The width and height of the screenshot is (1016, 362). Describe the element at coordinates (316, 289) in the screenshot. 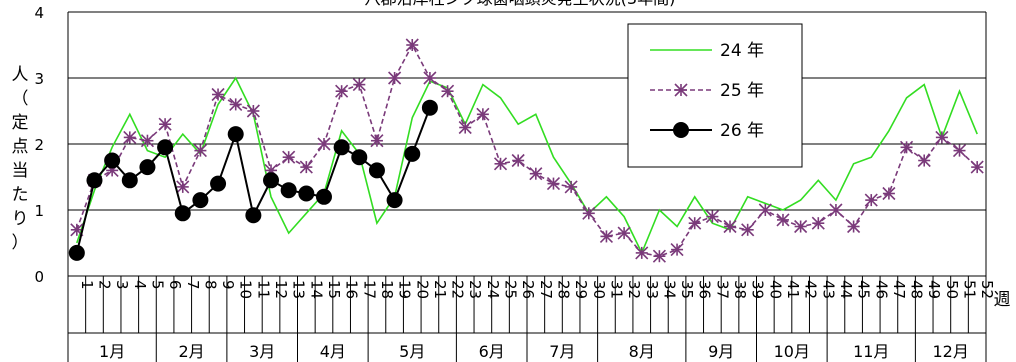

I see `week-label: 14` at that location.